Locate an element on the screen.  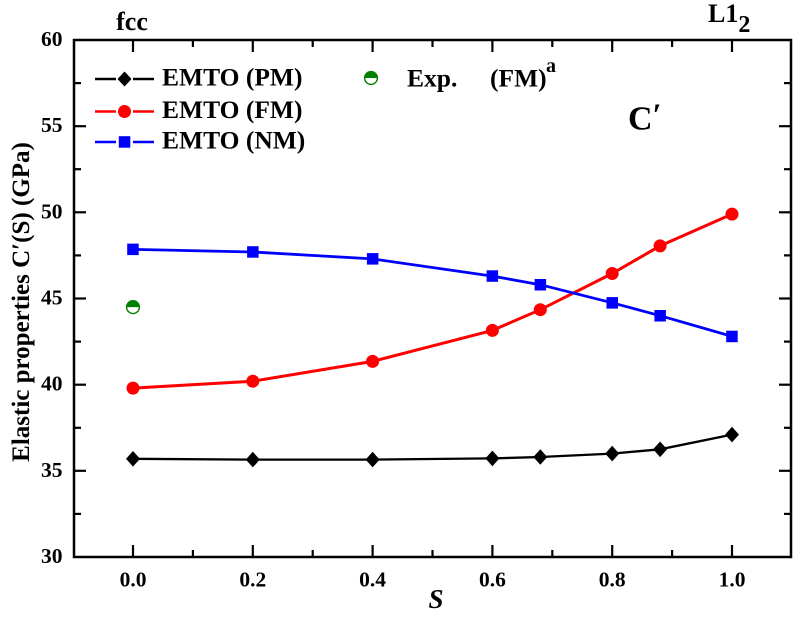
svg-text: EMTO (NM) is located at coordinates (233, 140).